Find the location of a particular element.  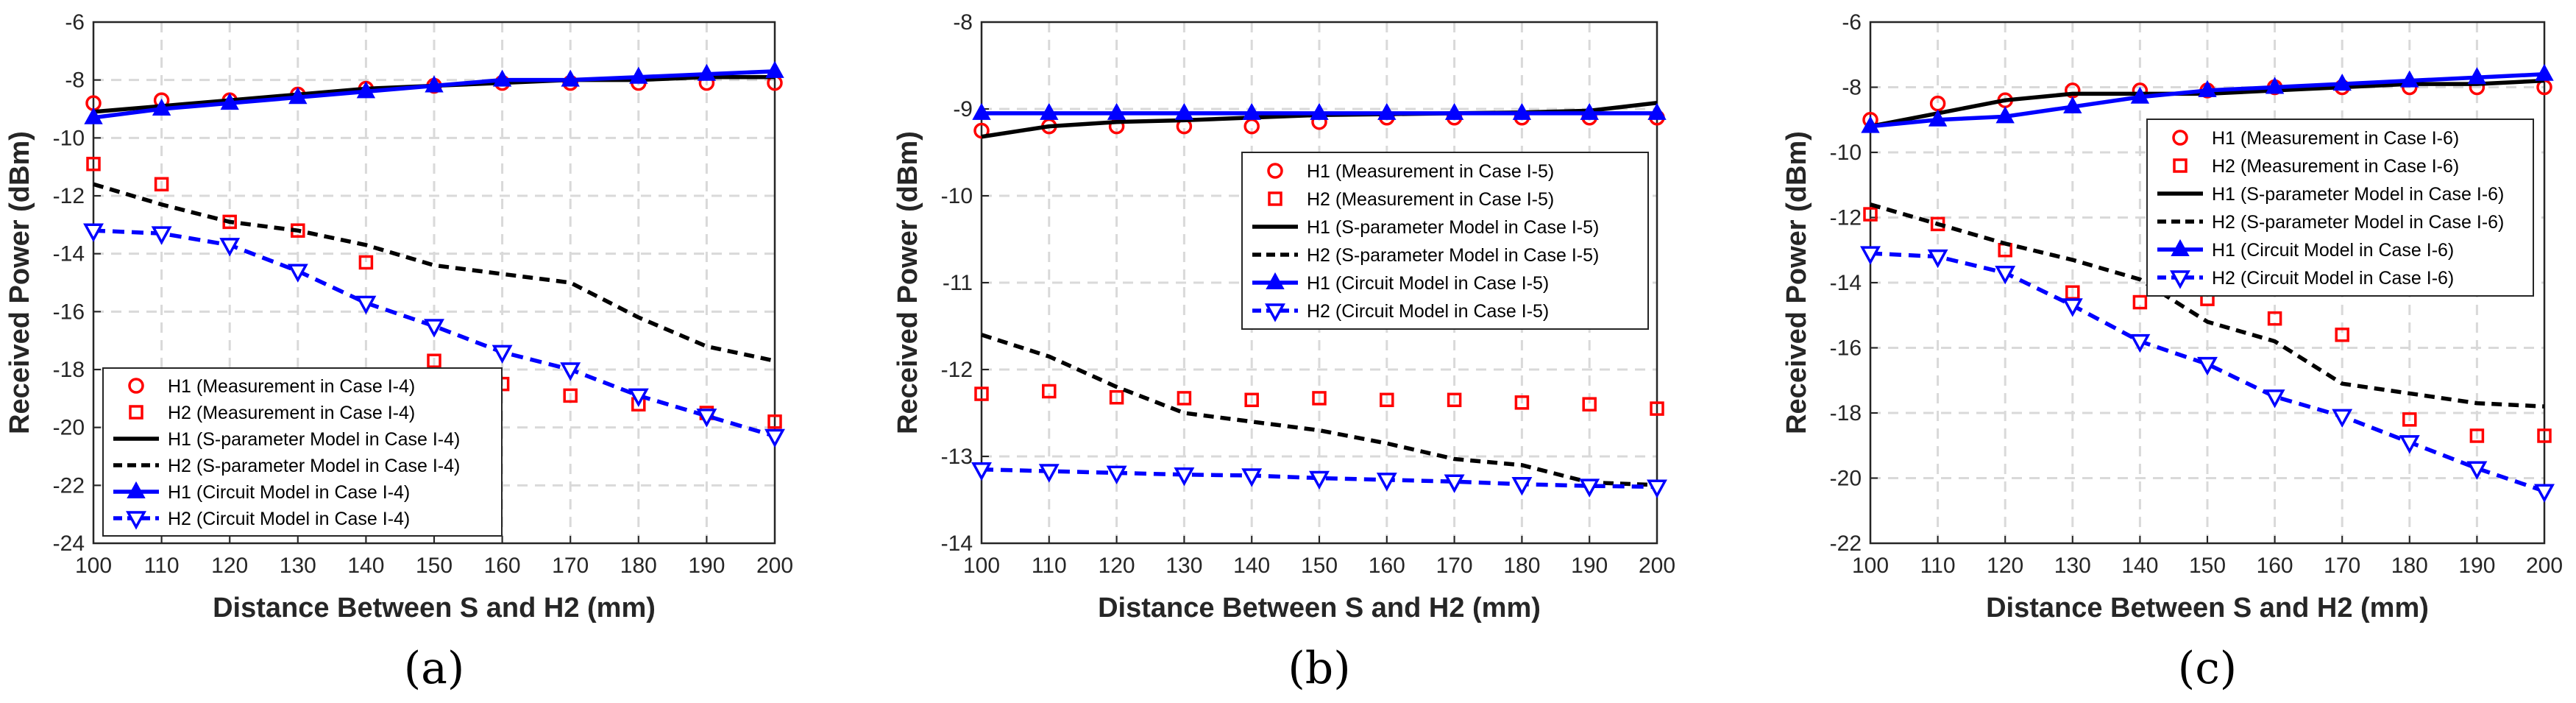

y-tick-label: -24 is located at coordinates (69, 543).